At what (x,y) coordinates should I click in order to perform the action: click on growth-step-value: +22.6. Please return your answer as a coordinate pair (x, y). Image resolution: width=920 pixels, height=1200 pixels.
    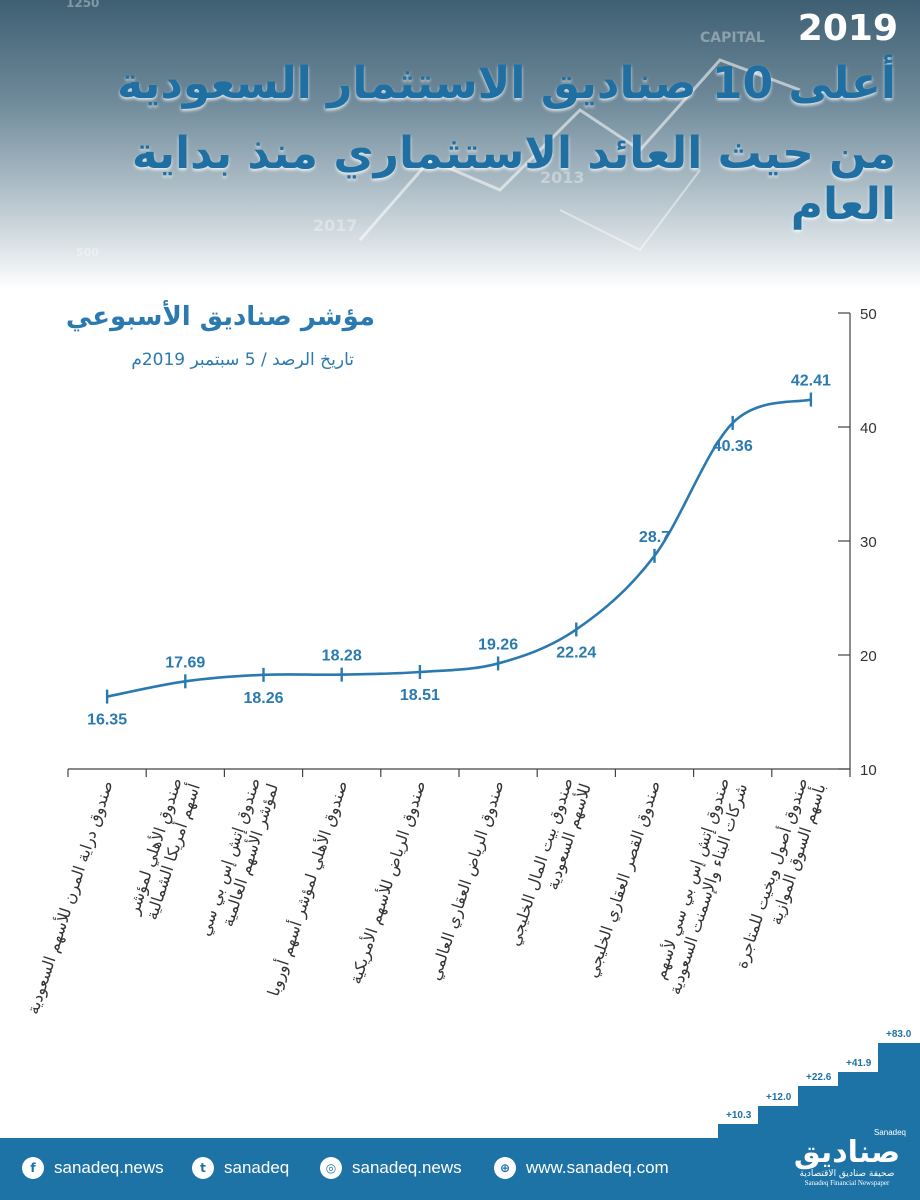
    Looking at the image, I should click on (819, 1077).